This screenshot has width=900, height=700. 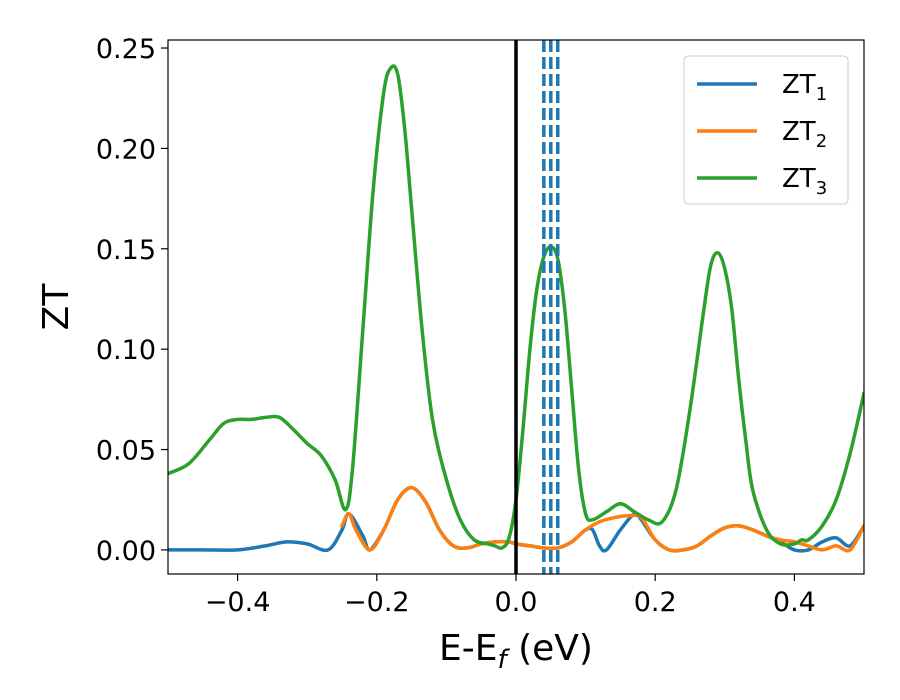 What do you see at coordinates (804, 87) in the screenshot?
I see `legend-label-1: ZT1` at bounding box center [804, 87].